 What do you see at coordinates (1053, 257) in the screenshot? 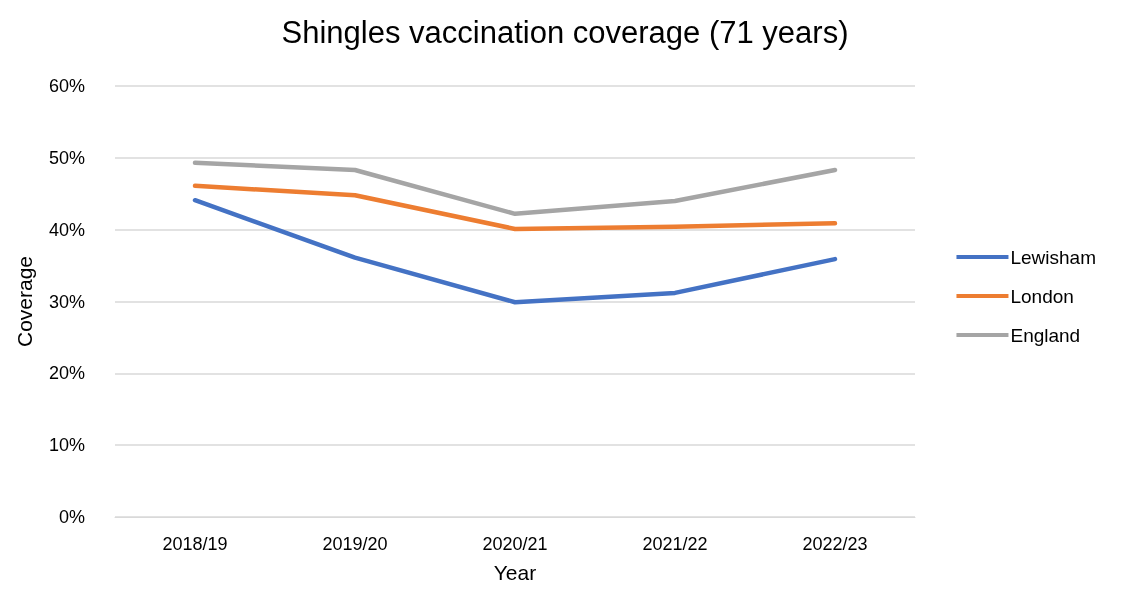
I see `legend-label: Lewisham` at bounding box center [1053, 257].